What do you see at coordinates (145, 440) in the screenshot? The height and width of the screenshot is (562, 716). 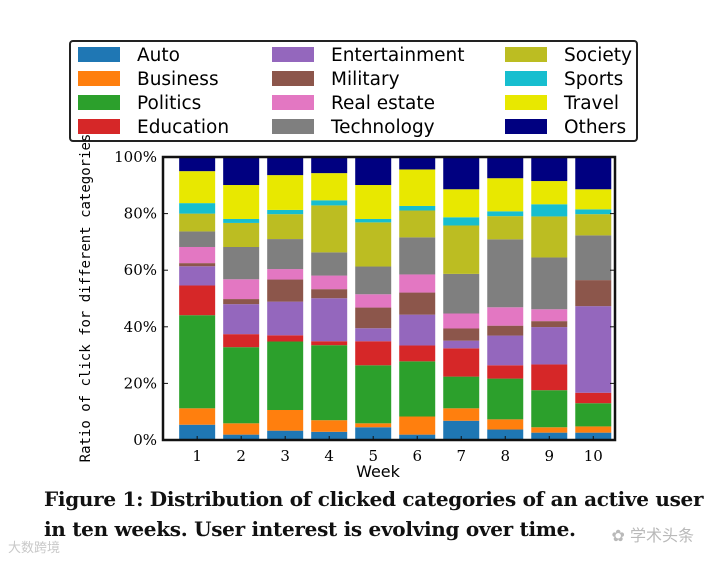 I see `y-tick-label: 0%` at bounding box center [145, 440].